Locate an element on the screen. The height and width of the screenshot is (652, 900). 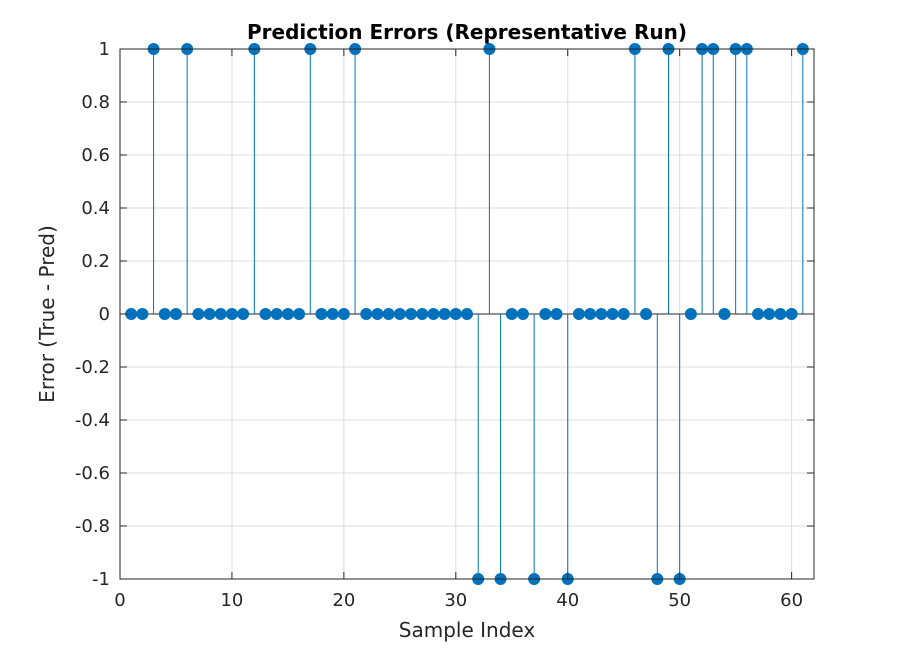
y-tick-label: 0.2 is located at coordinates (95, 261).